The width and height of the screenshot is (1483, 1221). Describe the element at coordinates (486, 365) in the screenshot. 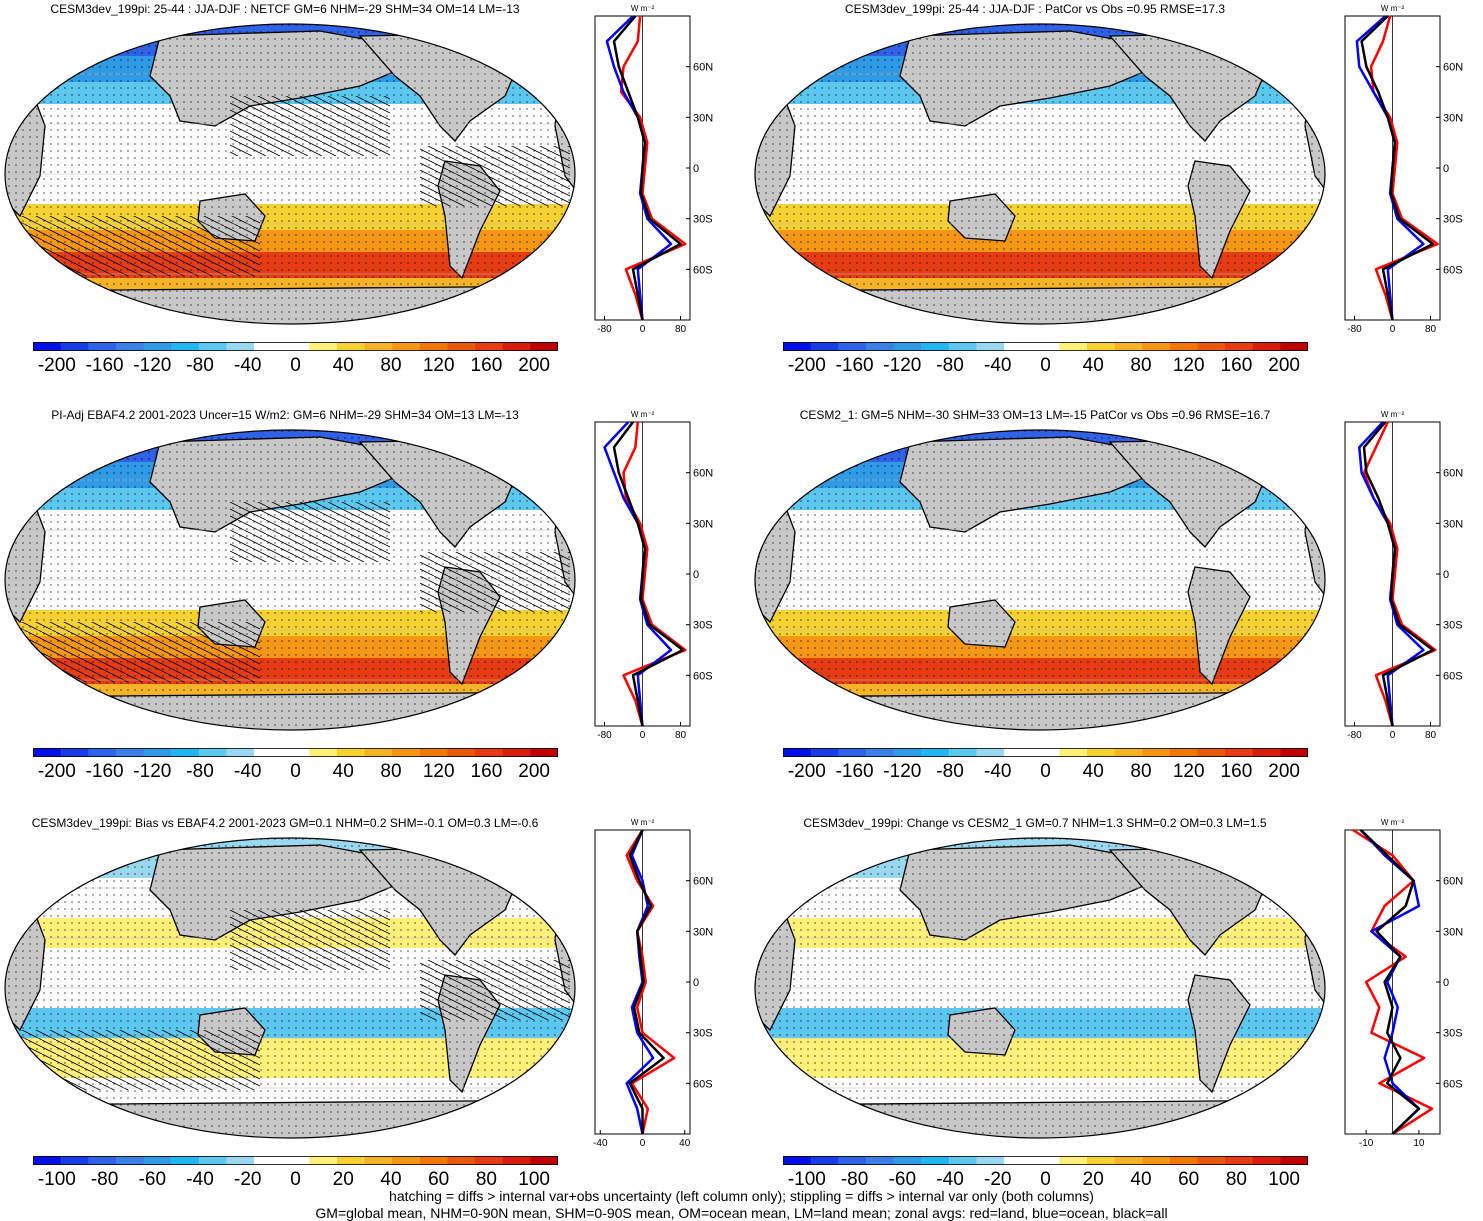

I see `colorbar-tick-label: 160` at that location.